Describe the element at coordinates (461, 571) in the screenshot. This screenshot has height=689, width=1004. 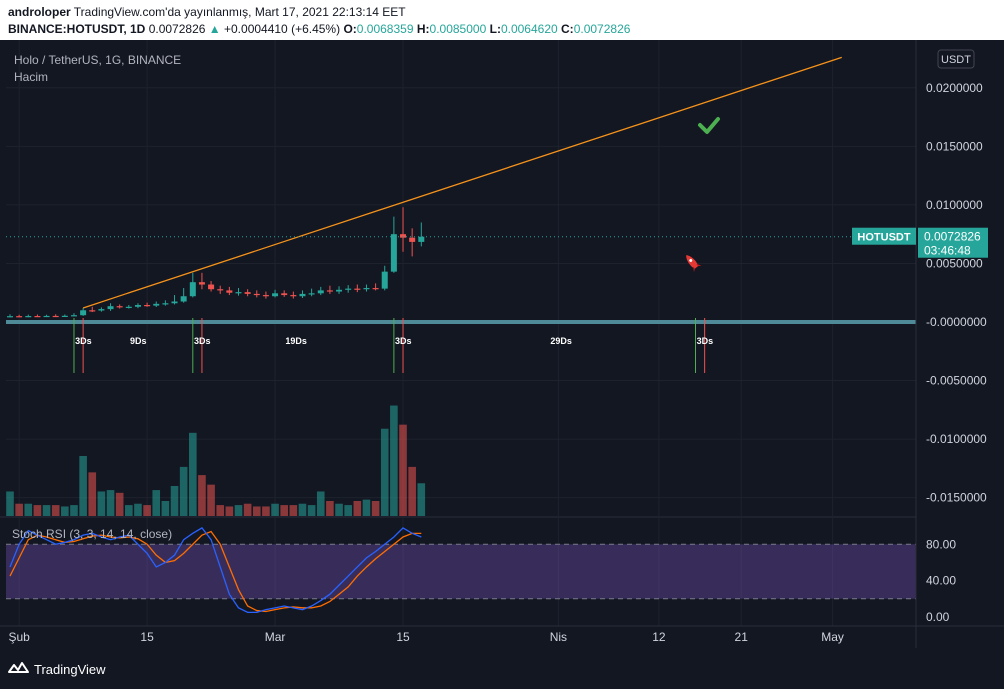
I see `stoch-pane` at that location.